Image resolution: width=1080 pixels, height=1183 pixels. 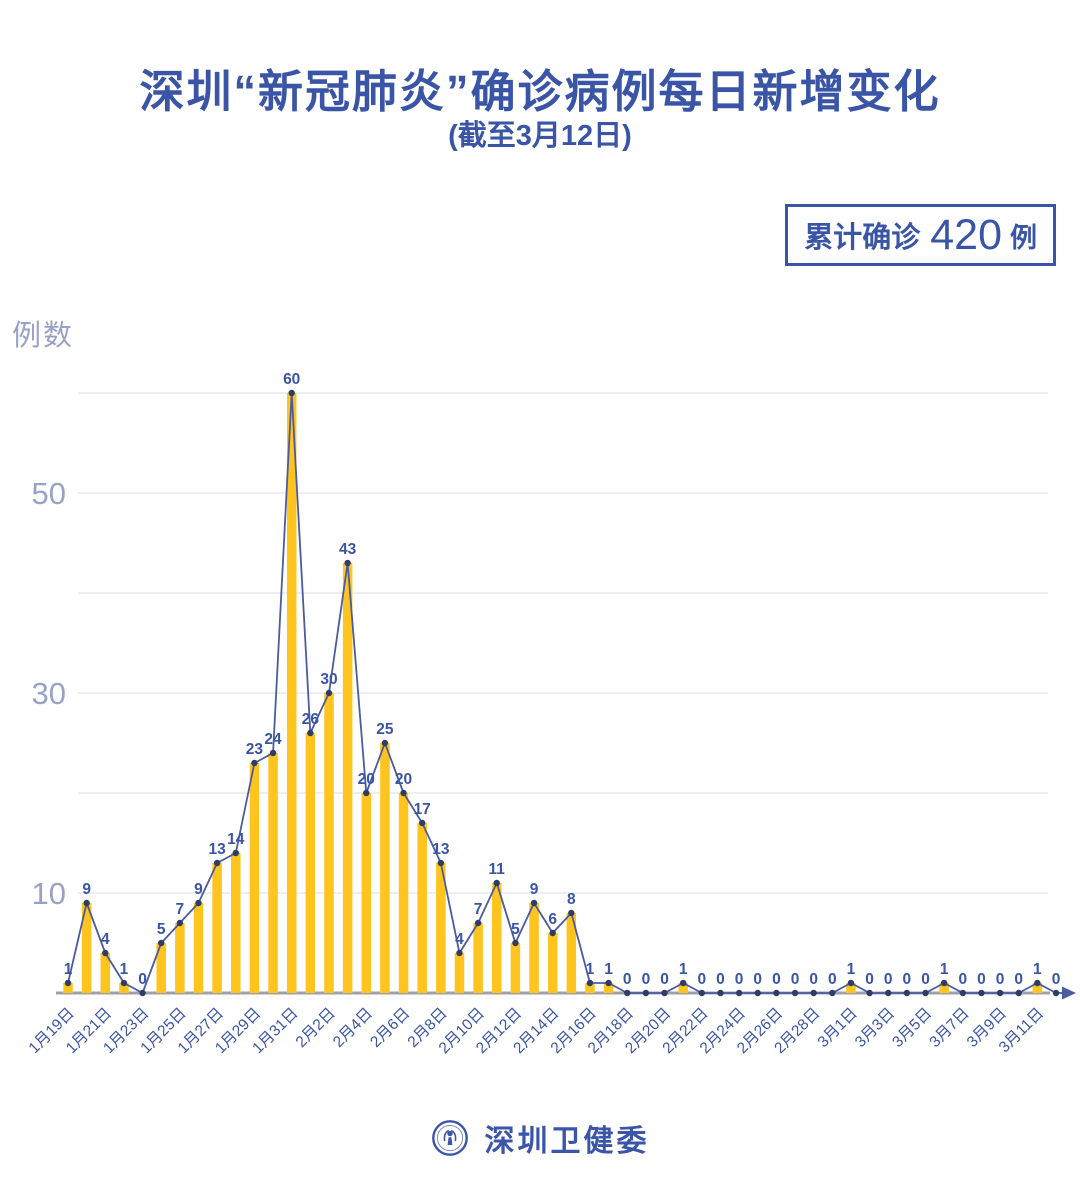 What do you see at coordinates (422, 809) in the screenshot?
I see `data-label: 17` at bounding box center [422, 809].